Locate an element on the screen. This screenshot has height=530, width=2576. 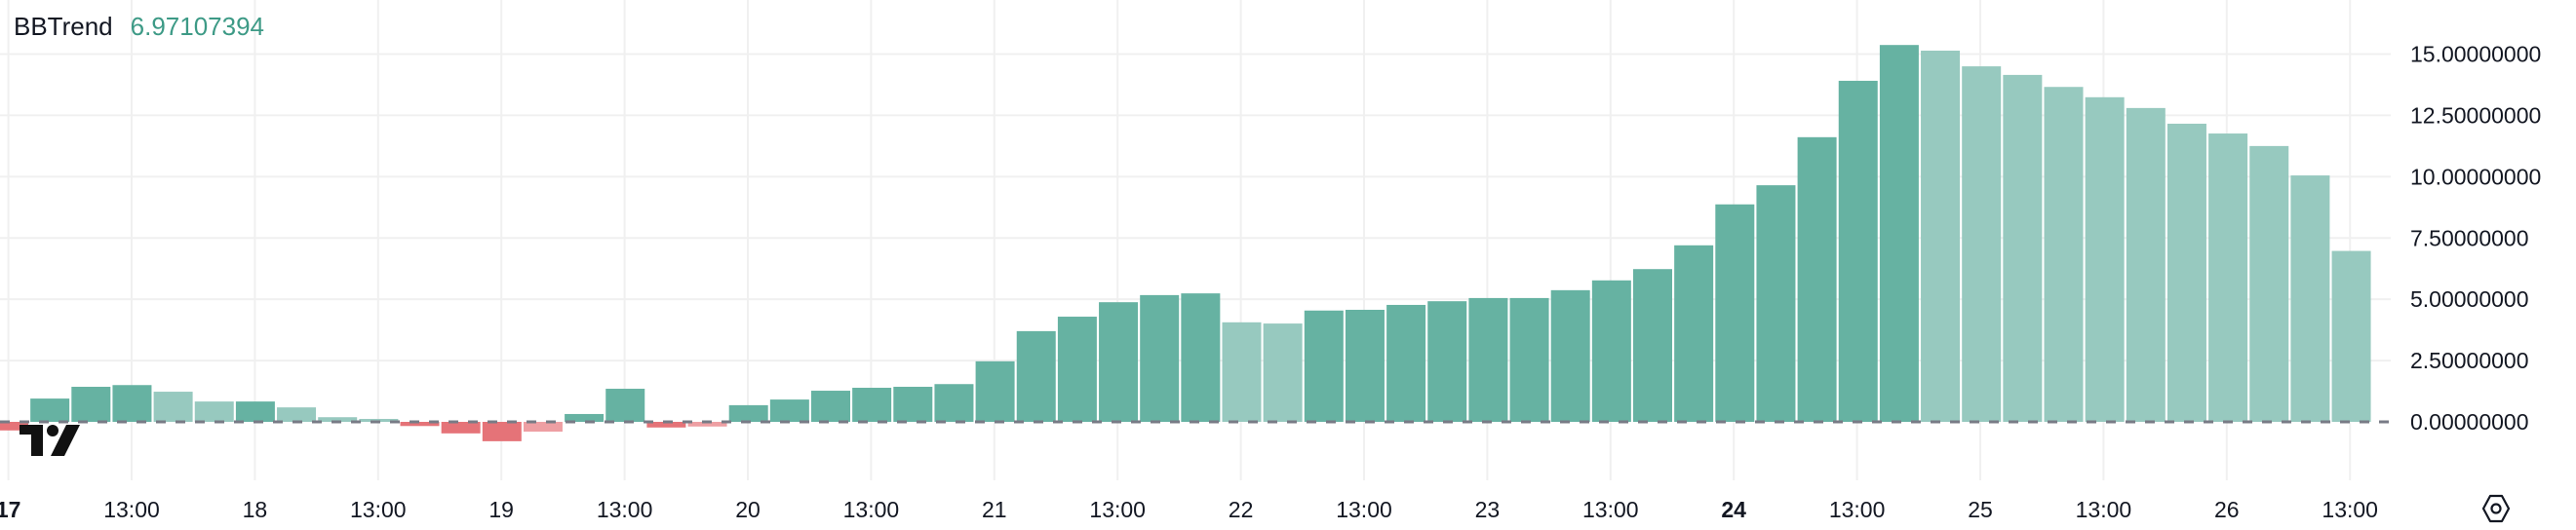
x-tick-label: 25 is located at coordinates (1980, 509).